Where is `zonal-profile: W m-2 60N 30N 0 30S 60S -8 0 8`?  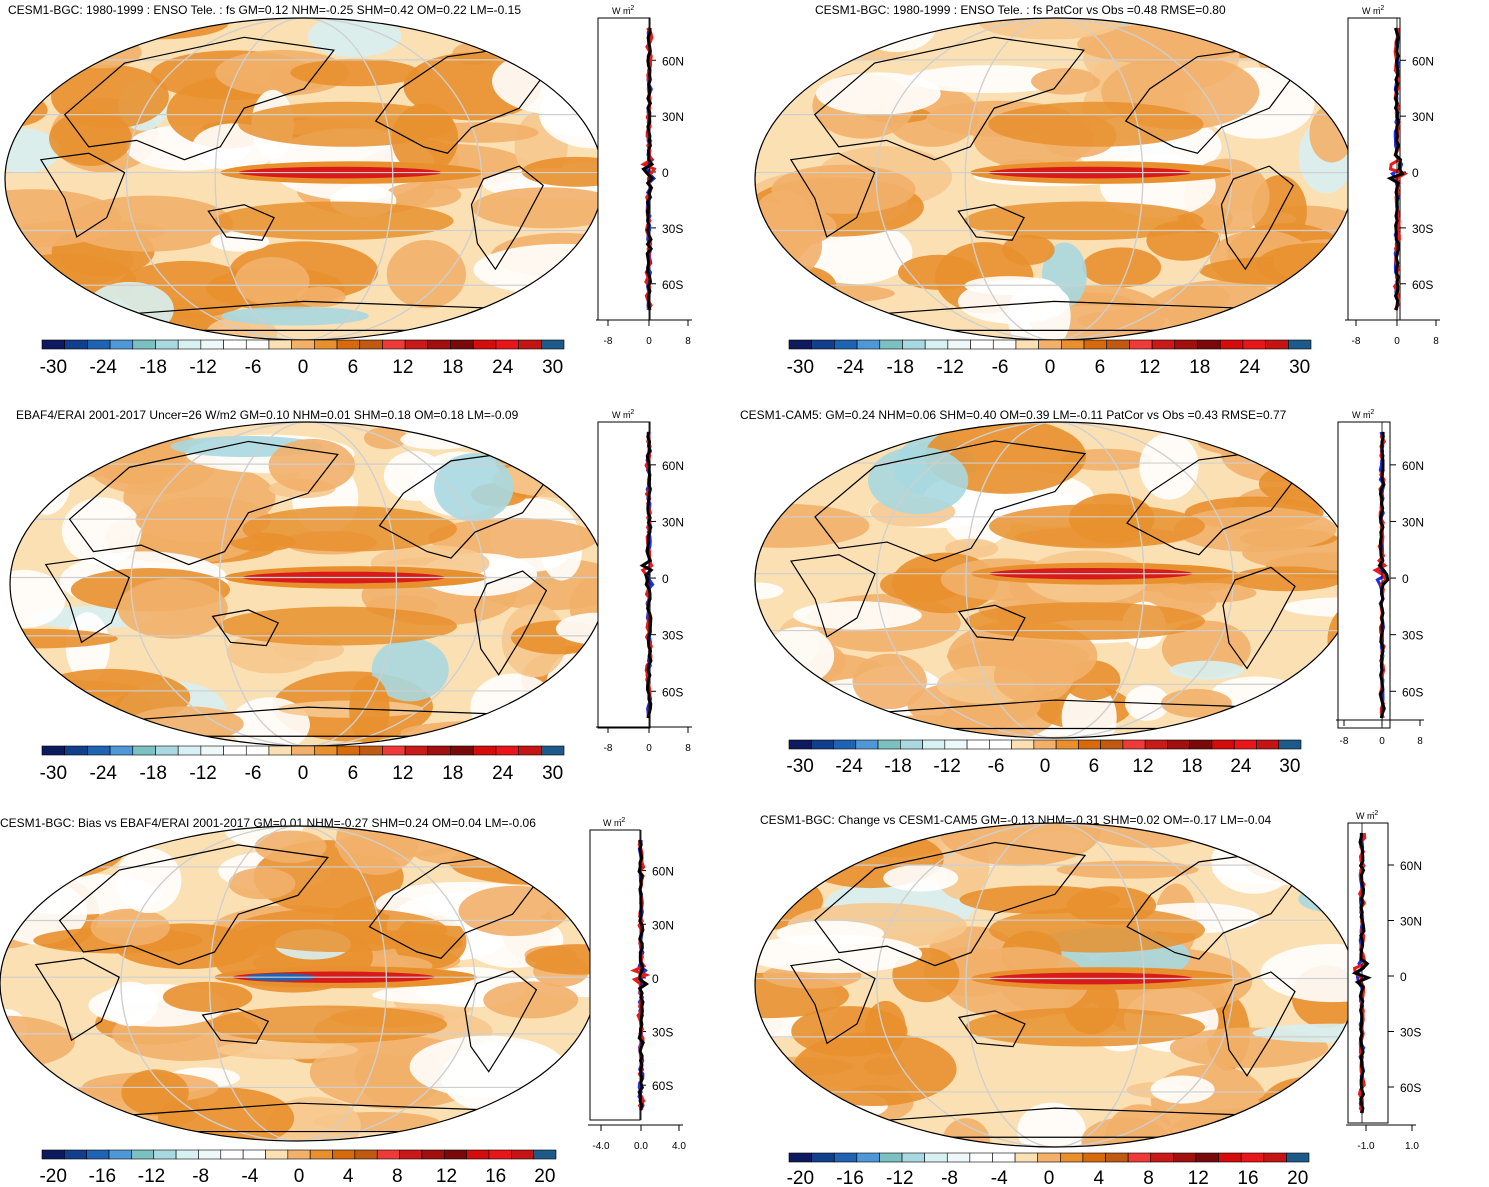 zonal-profile: W m-2 60N 30N 0 30S 60S -8 0 8 is located at coordinates (644, 581).